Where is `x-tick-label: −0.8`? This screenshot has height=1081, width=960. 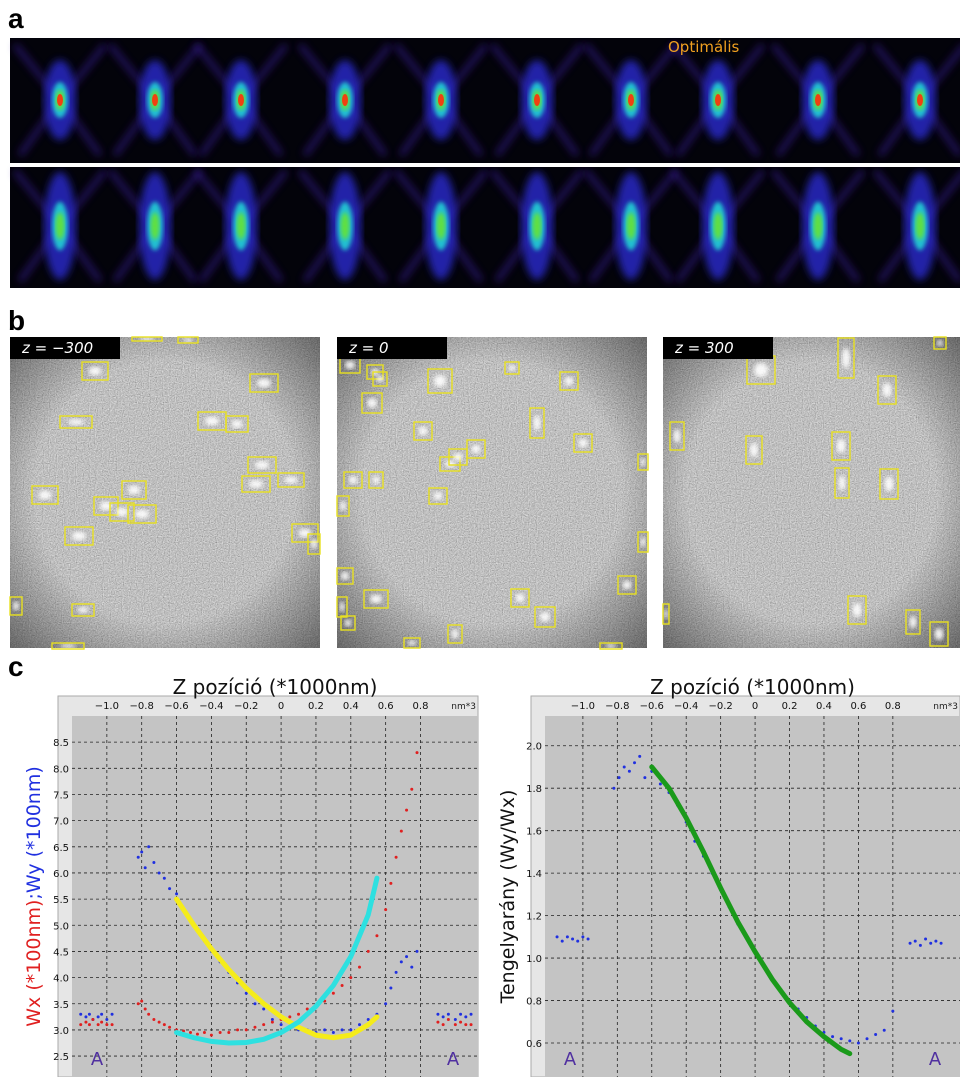
x-tick-label: −0.8 is located at coordinates (617, 706).